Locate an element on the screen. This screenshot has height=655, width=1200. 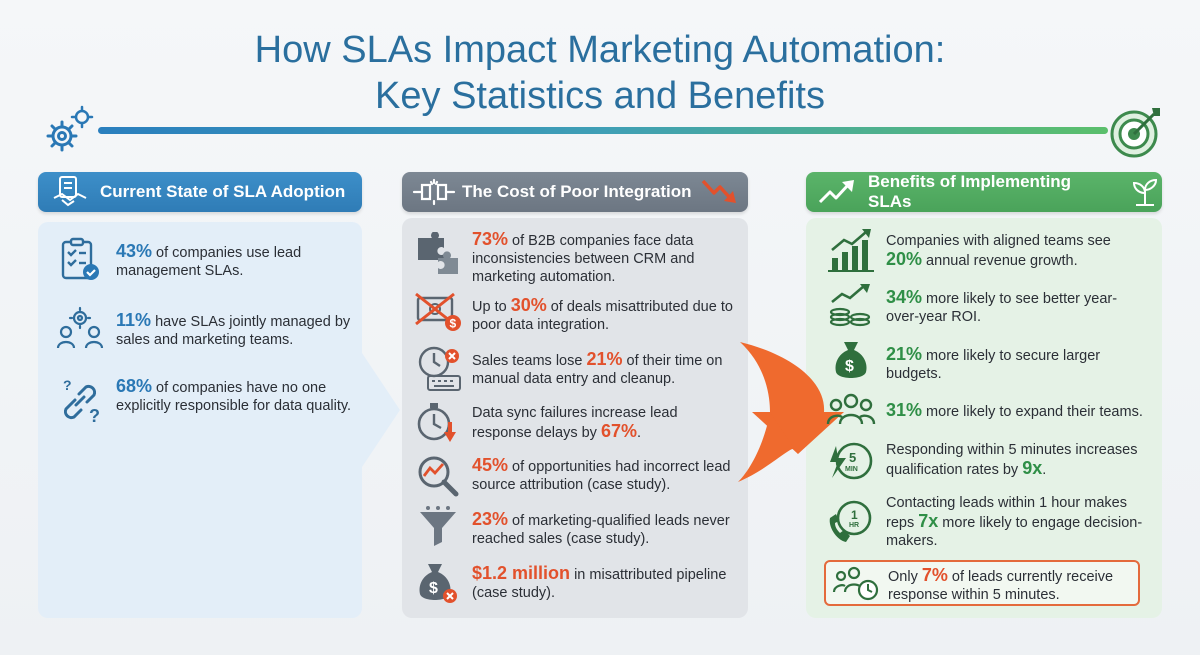
one-hour-unit: HR is located at coordinates (854, 525).